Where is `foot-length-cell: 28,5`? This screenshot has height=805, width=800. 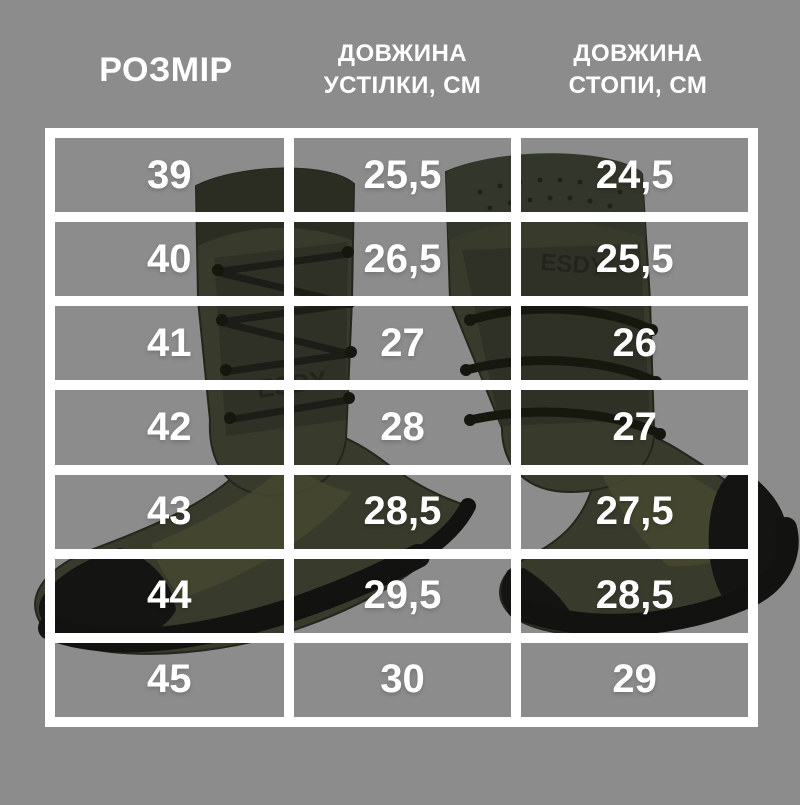
foot-length-cell: 28,5 is located at coordinates (634, 595).